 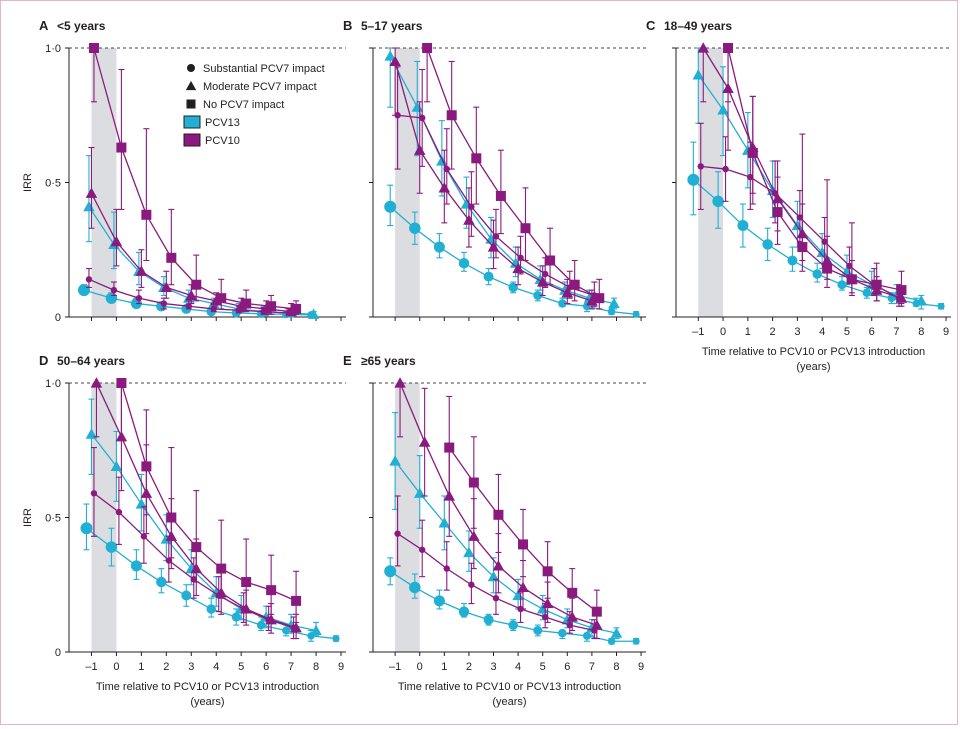 I want to click on series-pcv13-circle, so click(x=816, y=225).